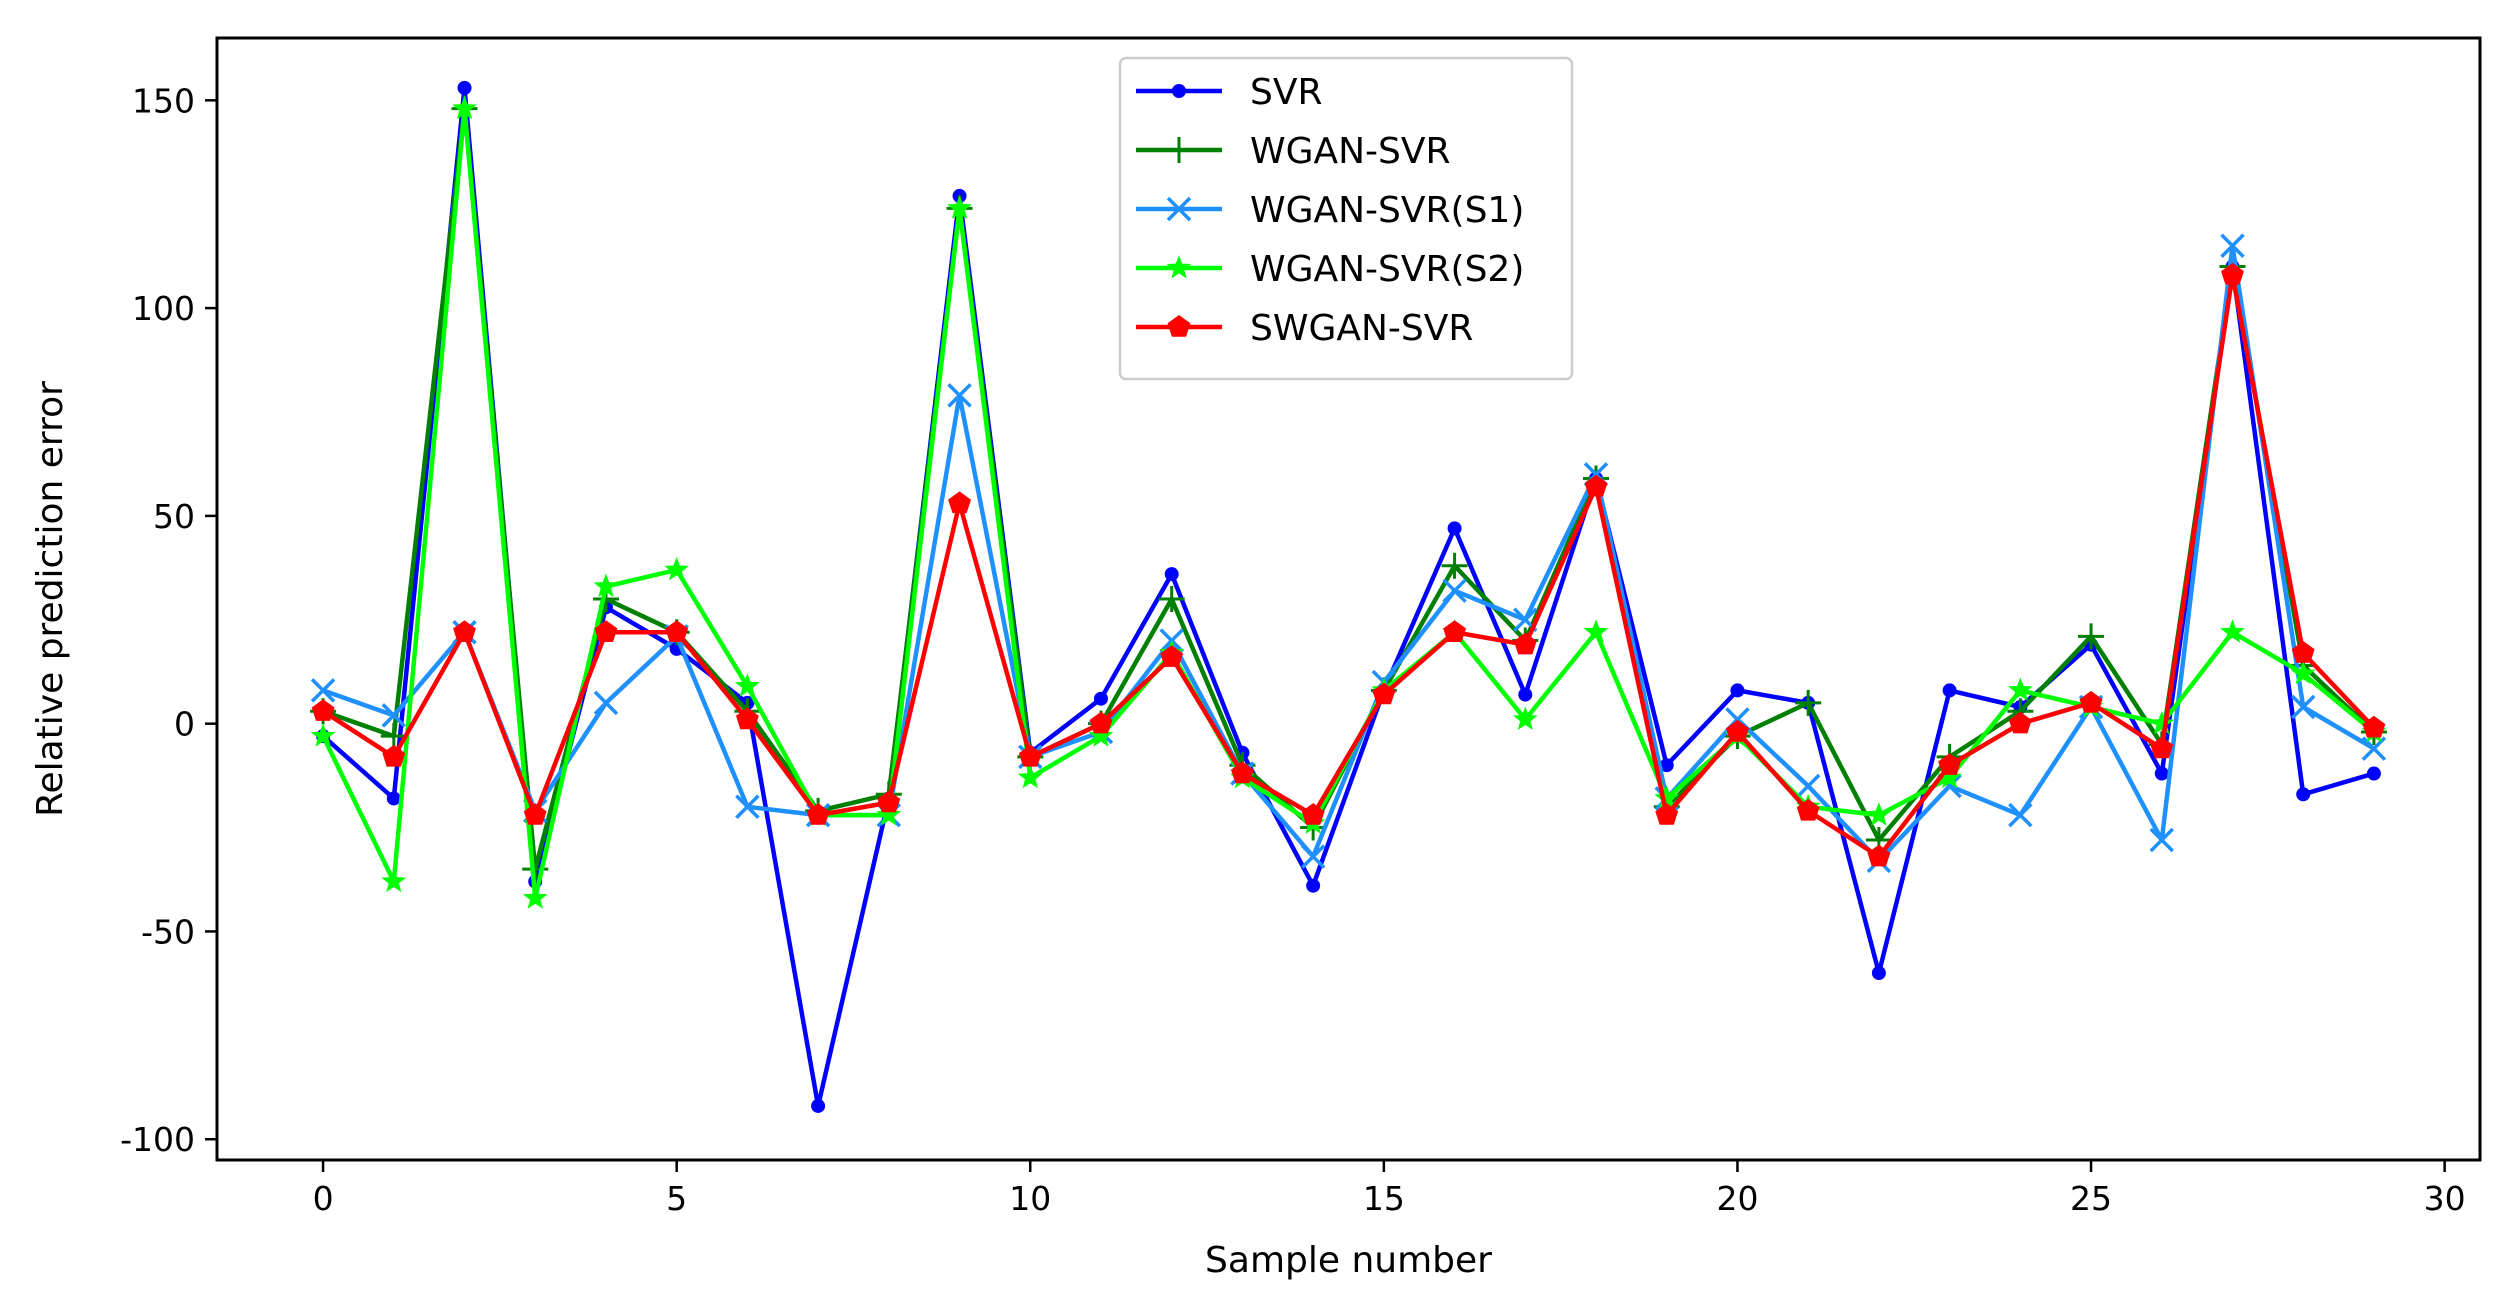 This screenshot has width=2503, height=1307. Describe the element at coordinates (1361, 328) in the screenshot. I see `legend-label: SWGAN-SVR` at that location.